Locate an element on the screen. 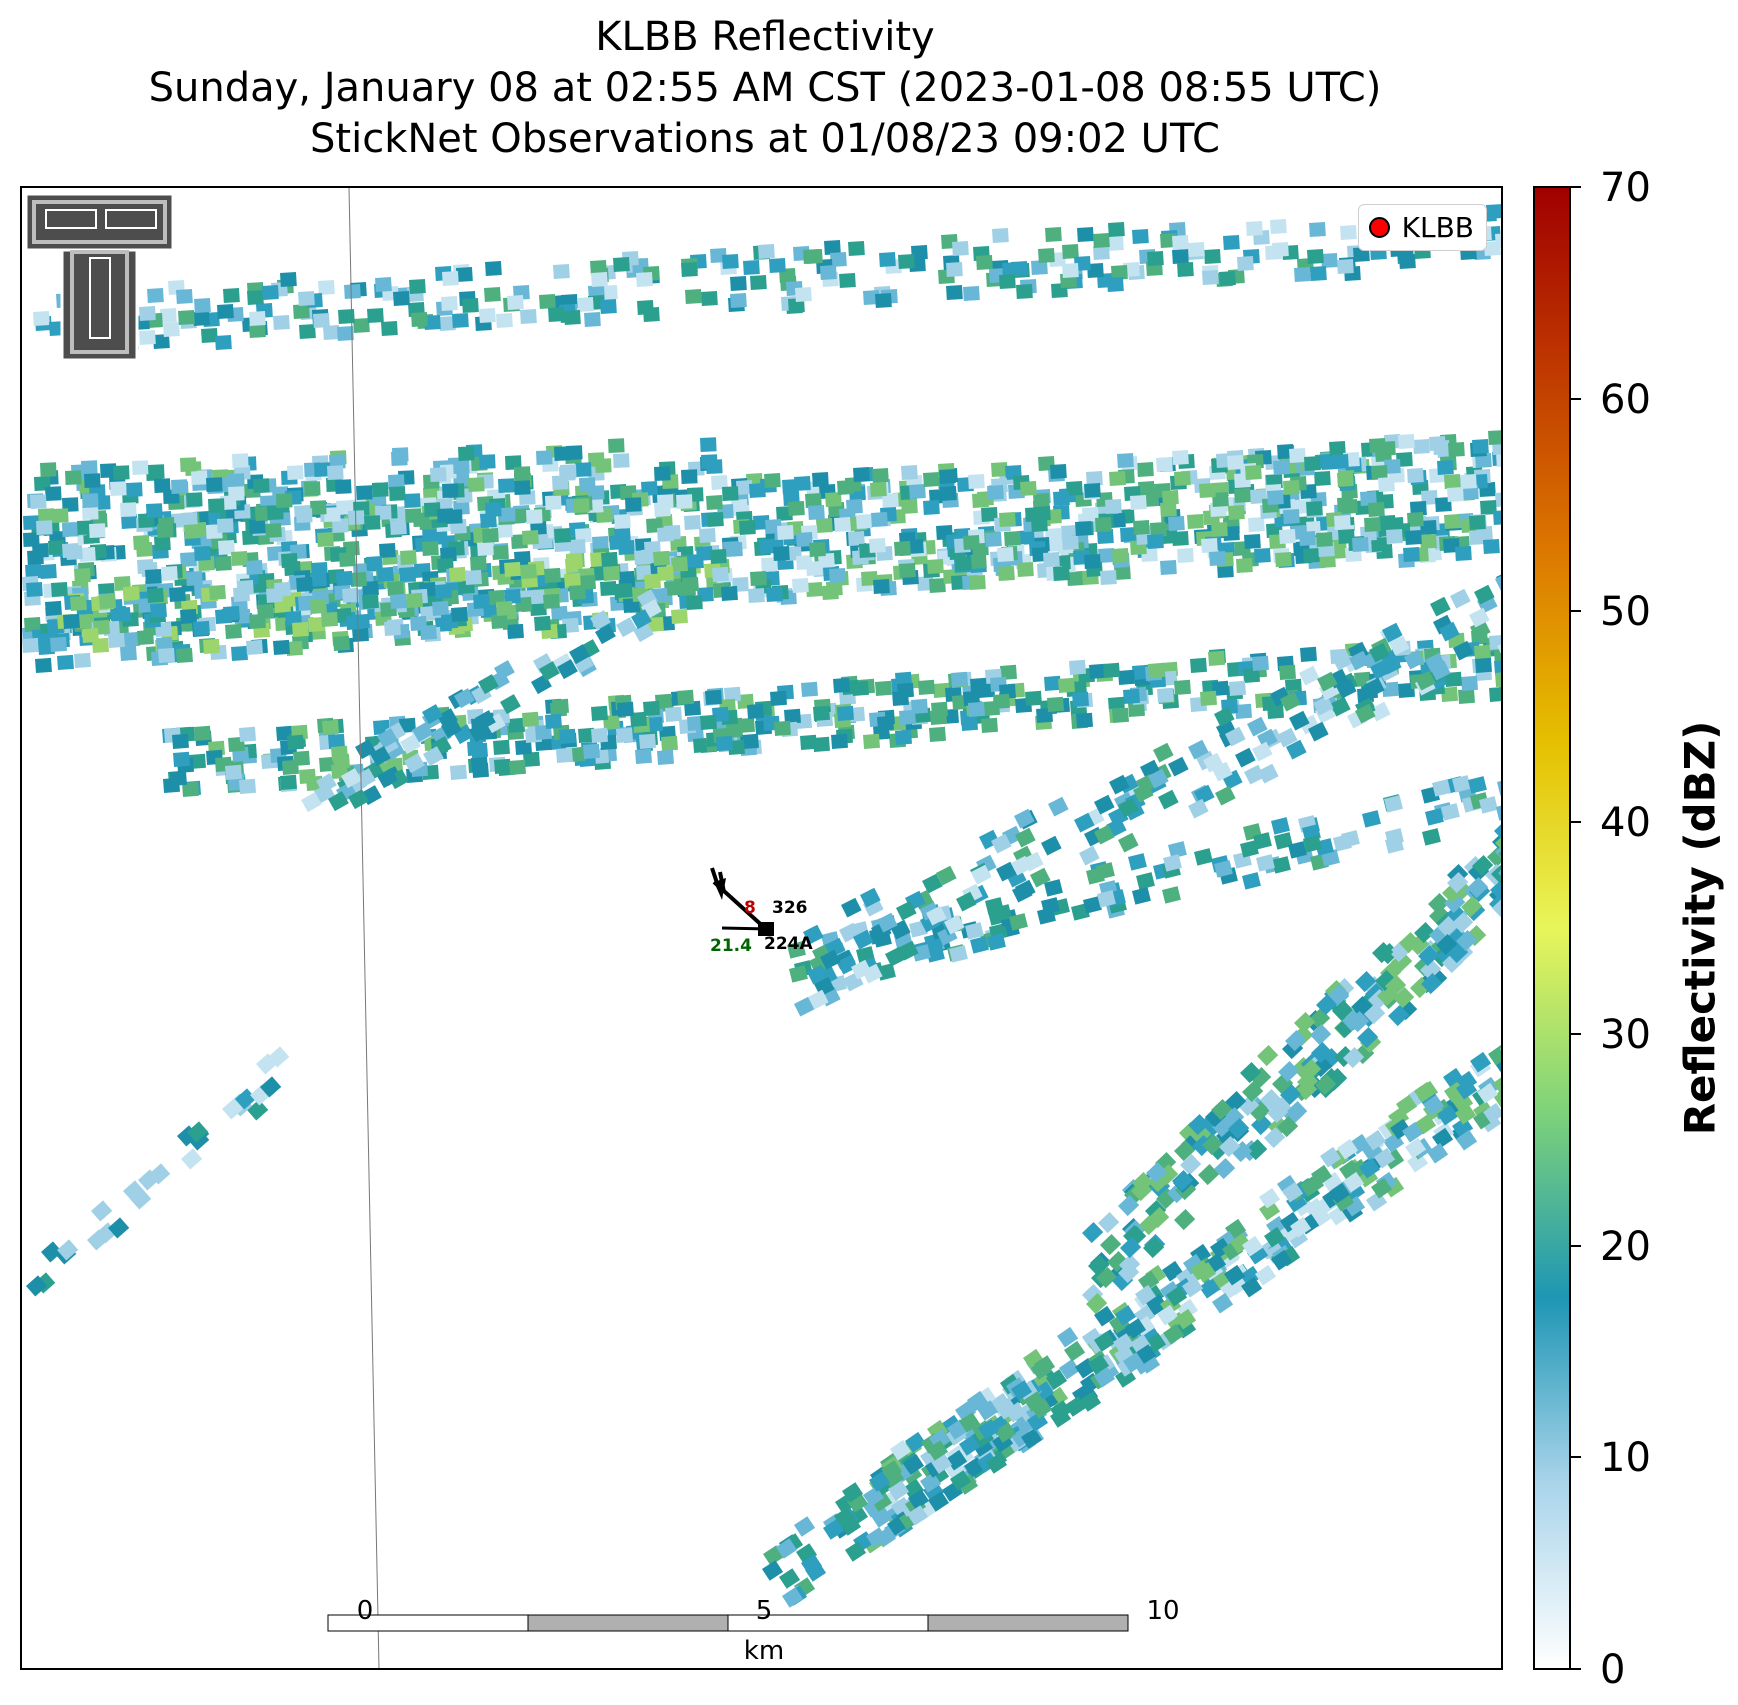  colorbar-tick-30: 30 is located at coordinates (1625, 1035).